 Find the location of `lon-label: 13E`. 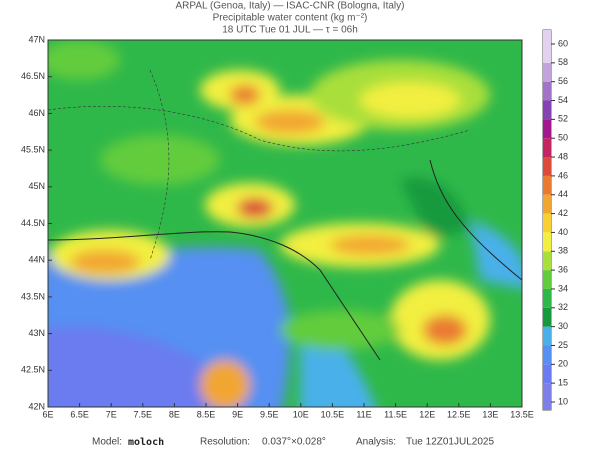

lon-label: 13E is located at coordinates (490, 414).